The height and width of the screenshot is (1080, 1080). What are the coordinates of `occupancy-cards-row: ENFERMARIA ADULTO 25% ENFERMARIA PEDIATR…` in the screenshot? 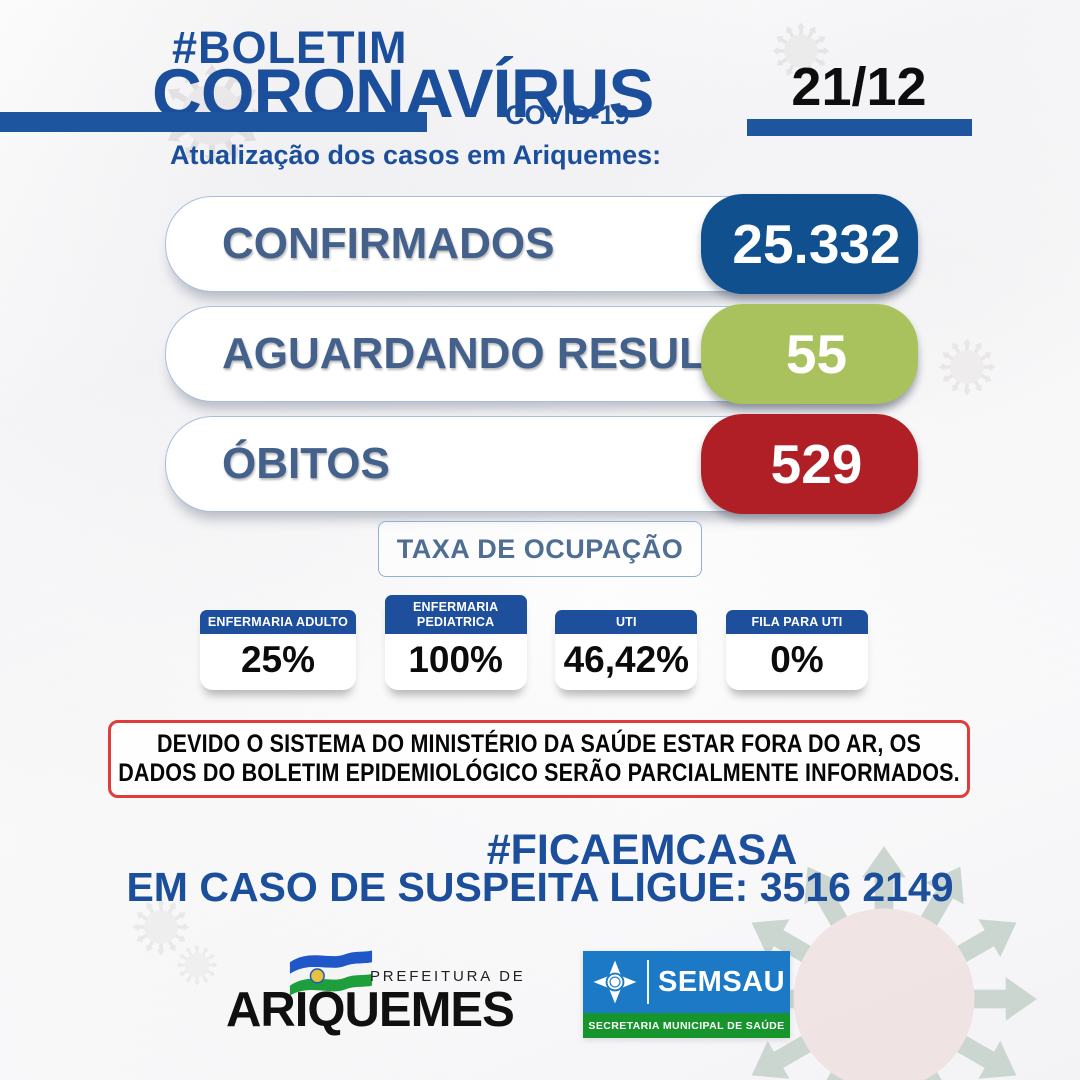 It's located at (534, 642).